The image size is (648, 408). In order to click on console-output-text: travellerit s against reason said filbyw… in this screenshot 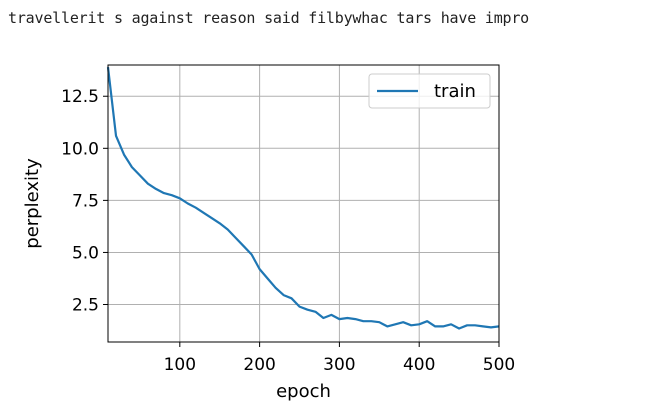, I will do `click(269, 18)`.